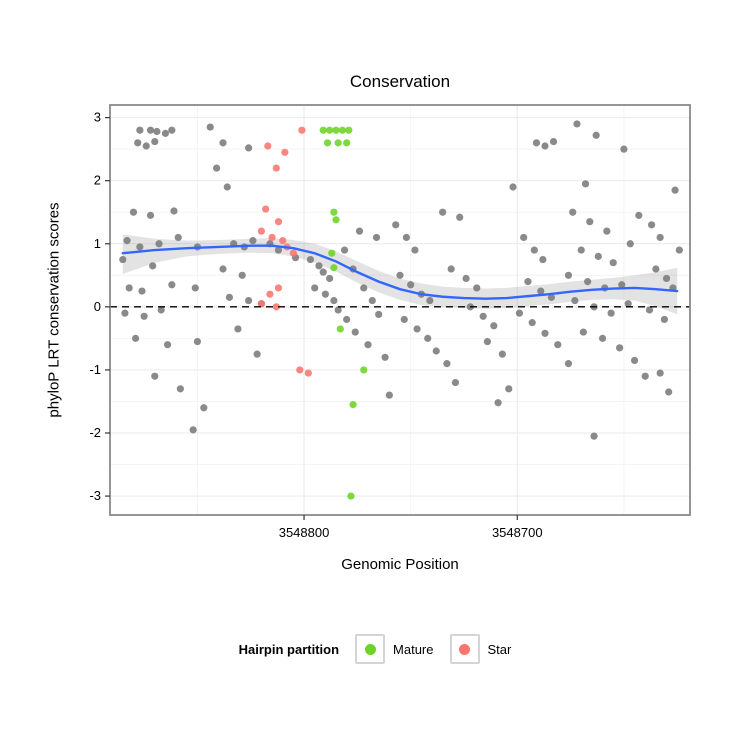 The image size is (750, 750). Describe the element at coordinates (54, 310) in the screenshot. I see `y-axis-label: phyloP LRT conservation scores` at that location.